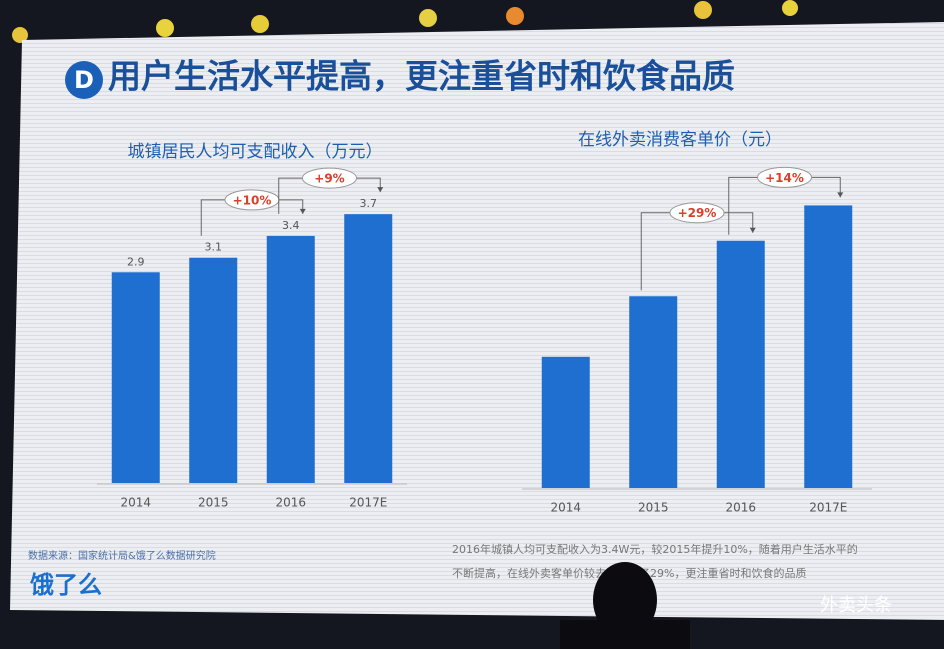 The height and width of the screenshot is (649, 944). Describe the element at coordinates (136, 261) in the screenshot. I see `value-label: 2.9` at that location.